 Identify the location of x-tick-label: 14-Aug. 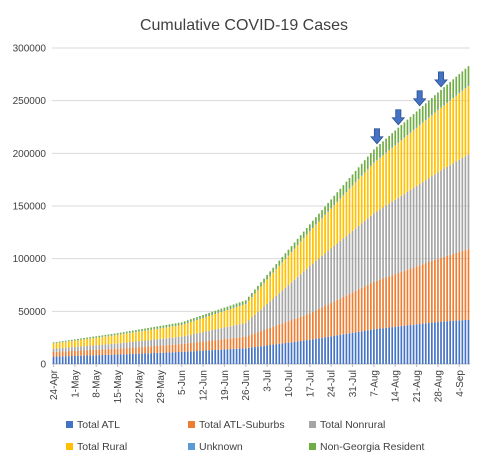
(396, 386).